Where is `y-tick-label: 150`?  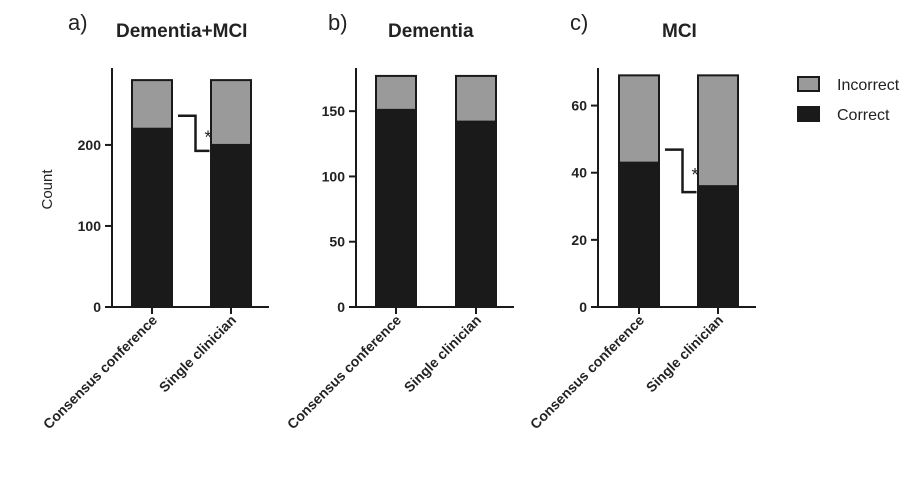 y-tick-label: 150 is located at coordinates (334, 111).